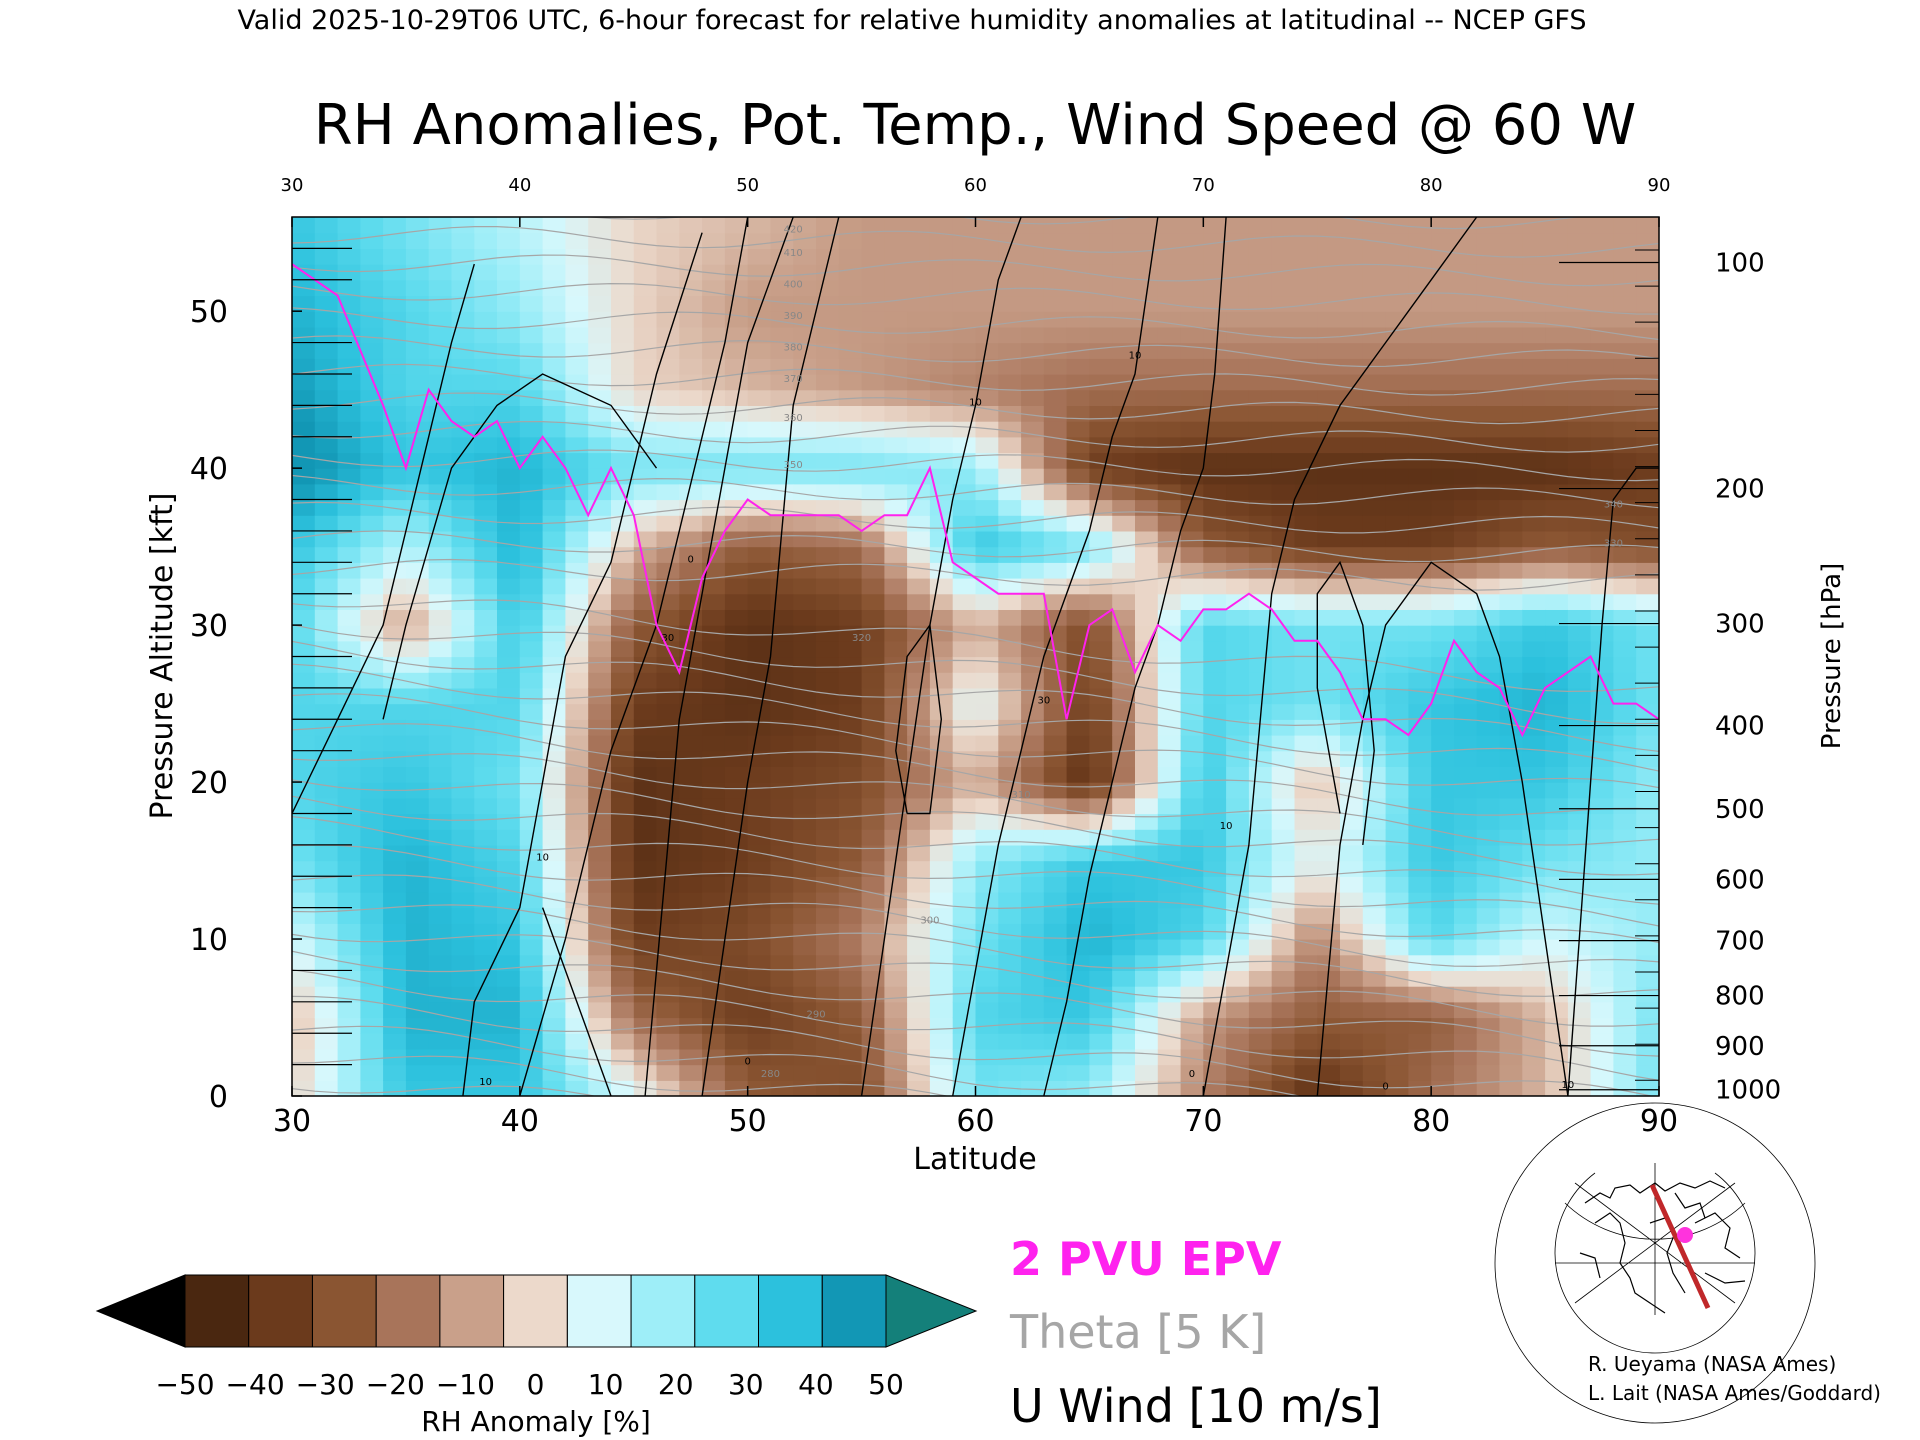  I want to click on theta-contour-line, so click(975, 270).